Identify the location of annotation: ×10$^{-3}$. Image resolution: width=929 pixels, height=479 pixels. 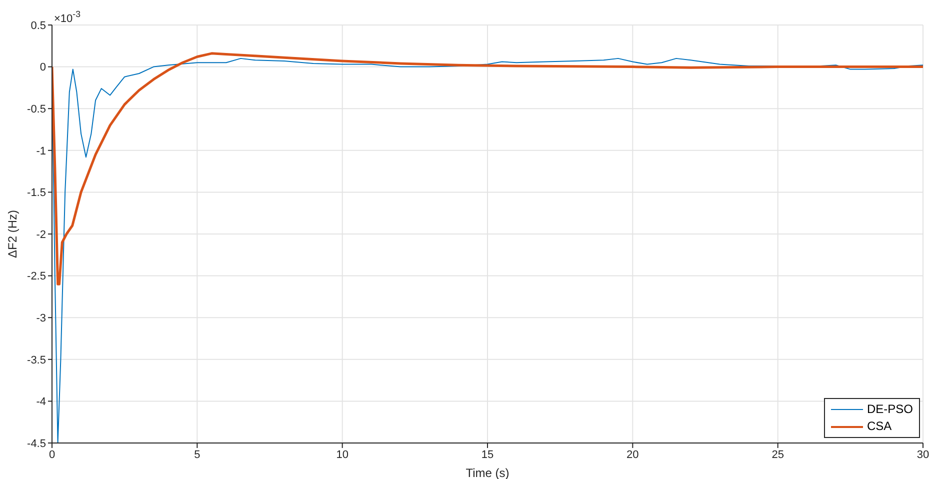
(67, 17).